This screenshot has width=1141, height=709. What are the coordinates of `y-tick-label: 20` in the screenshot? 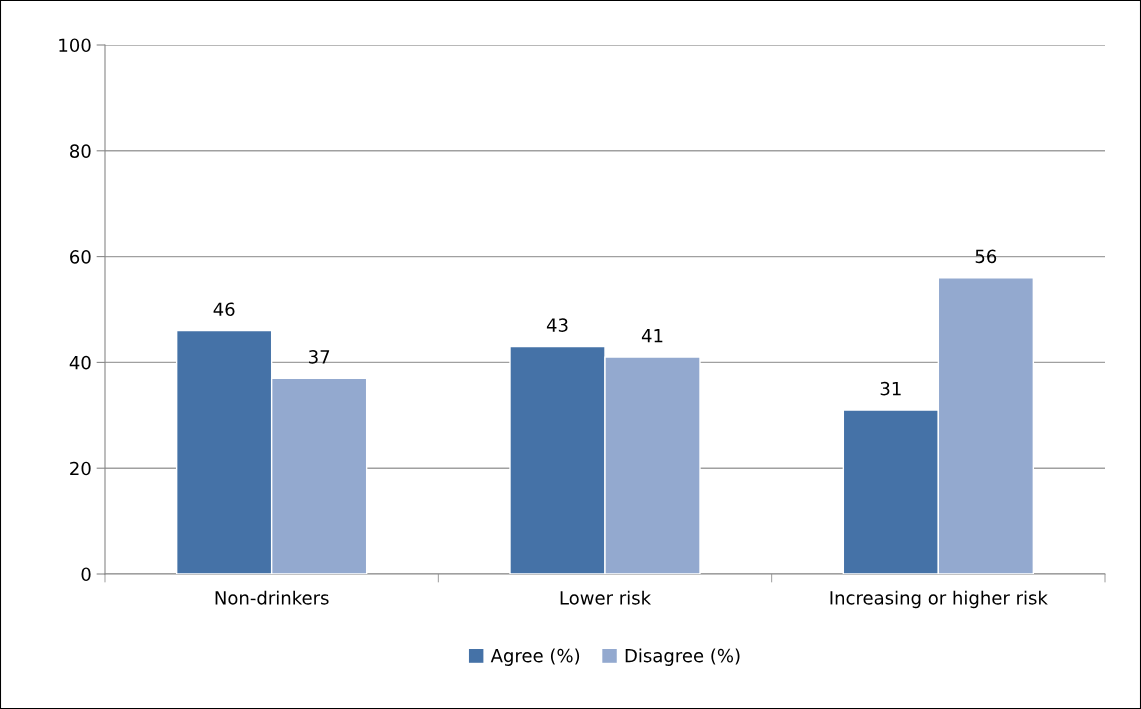 It's located at (80, 468).